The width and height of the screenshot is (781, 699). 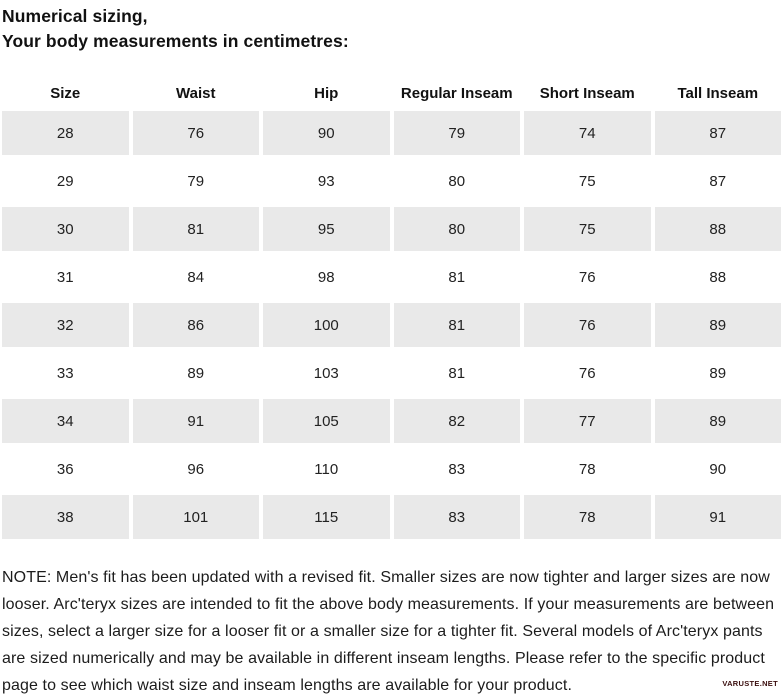 I want to click on cell-waist: 101, so click(x=196, y=517).